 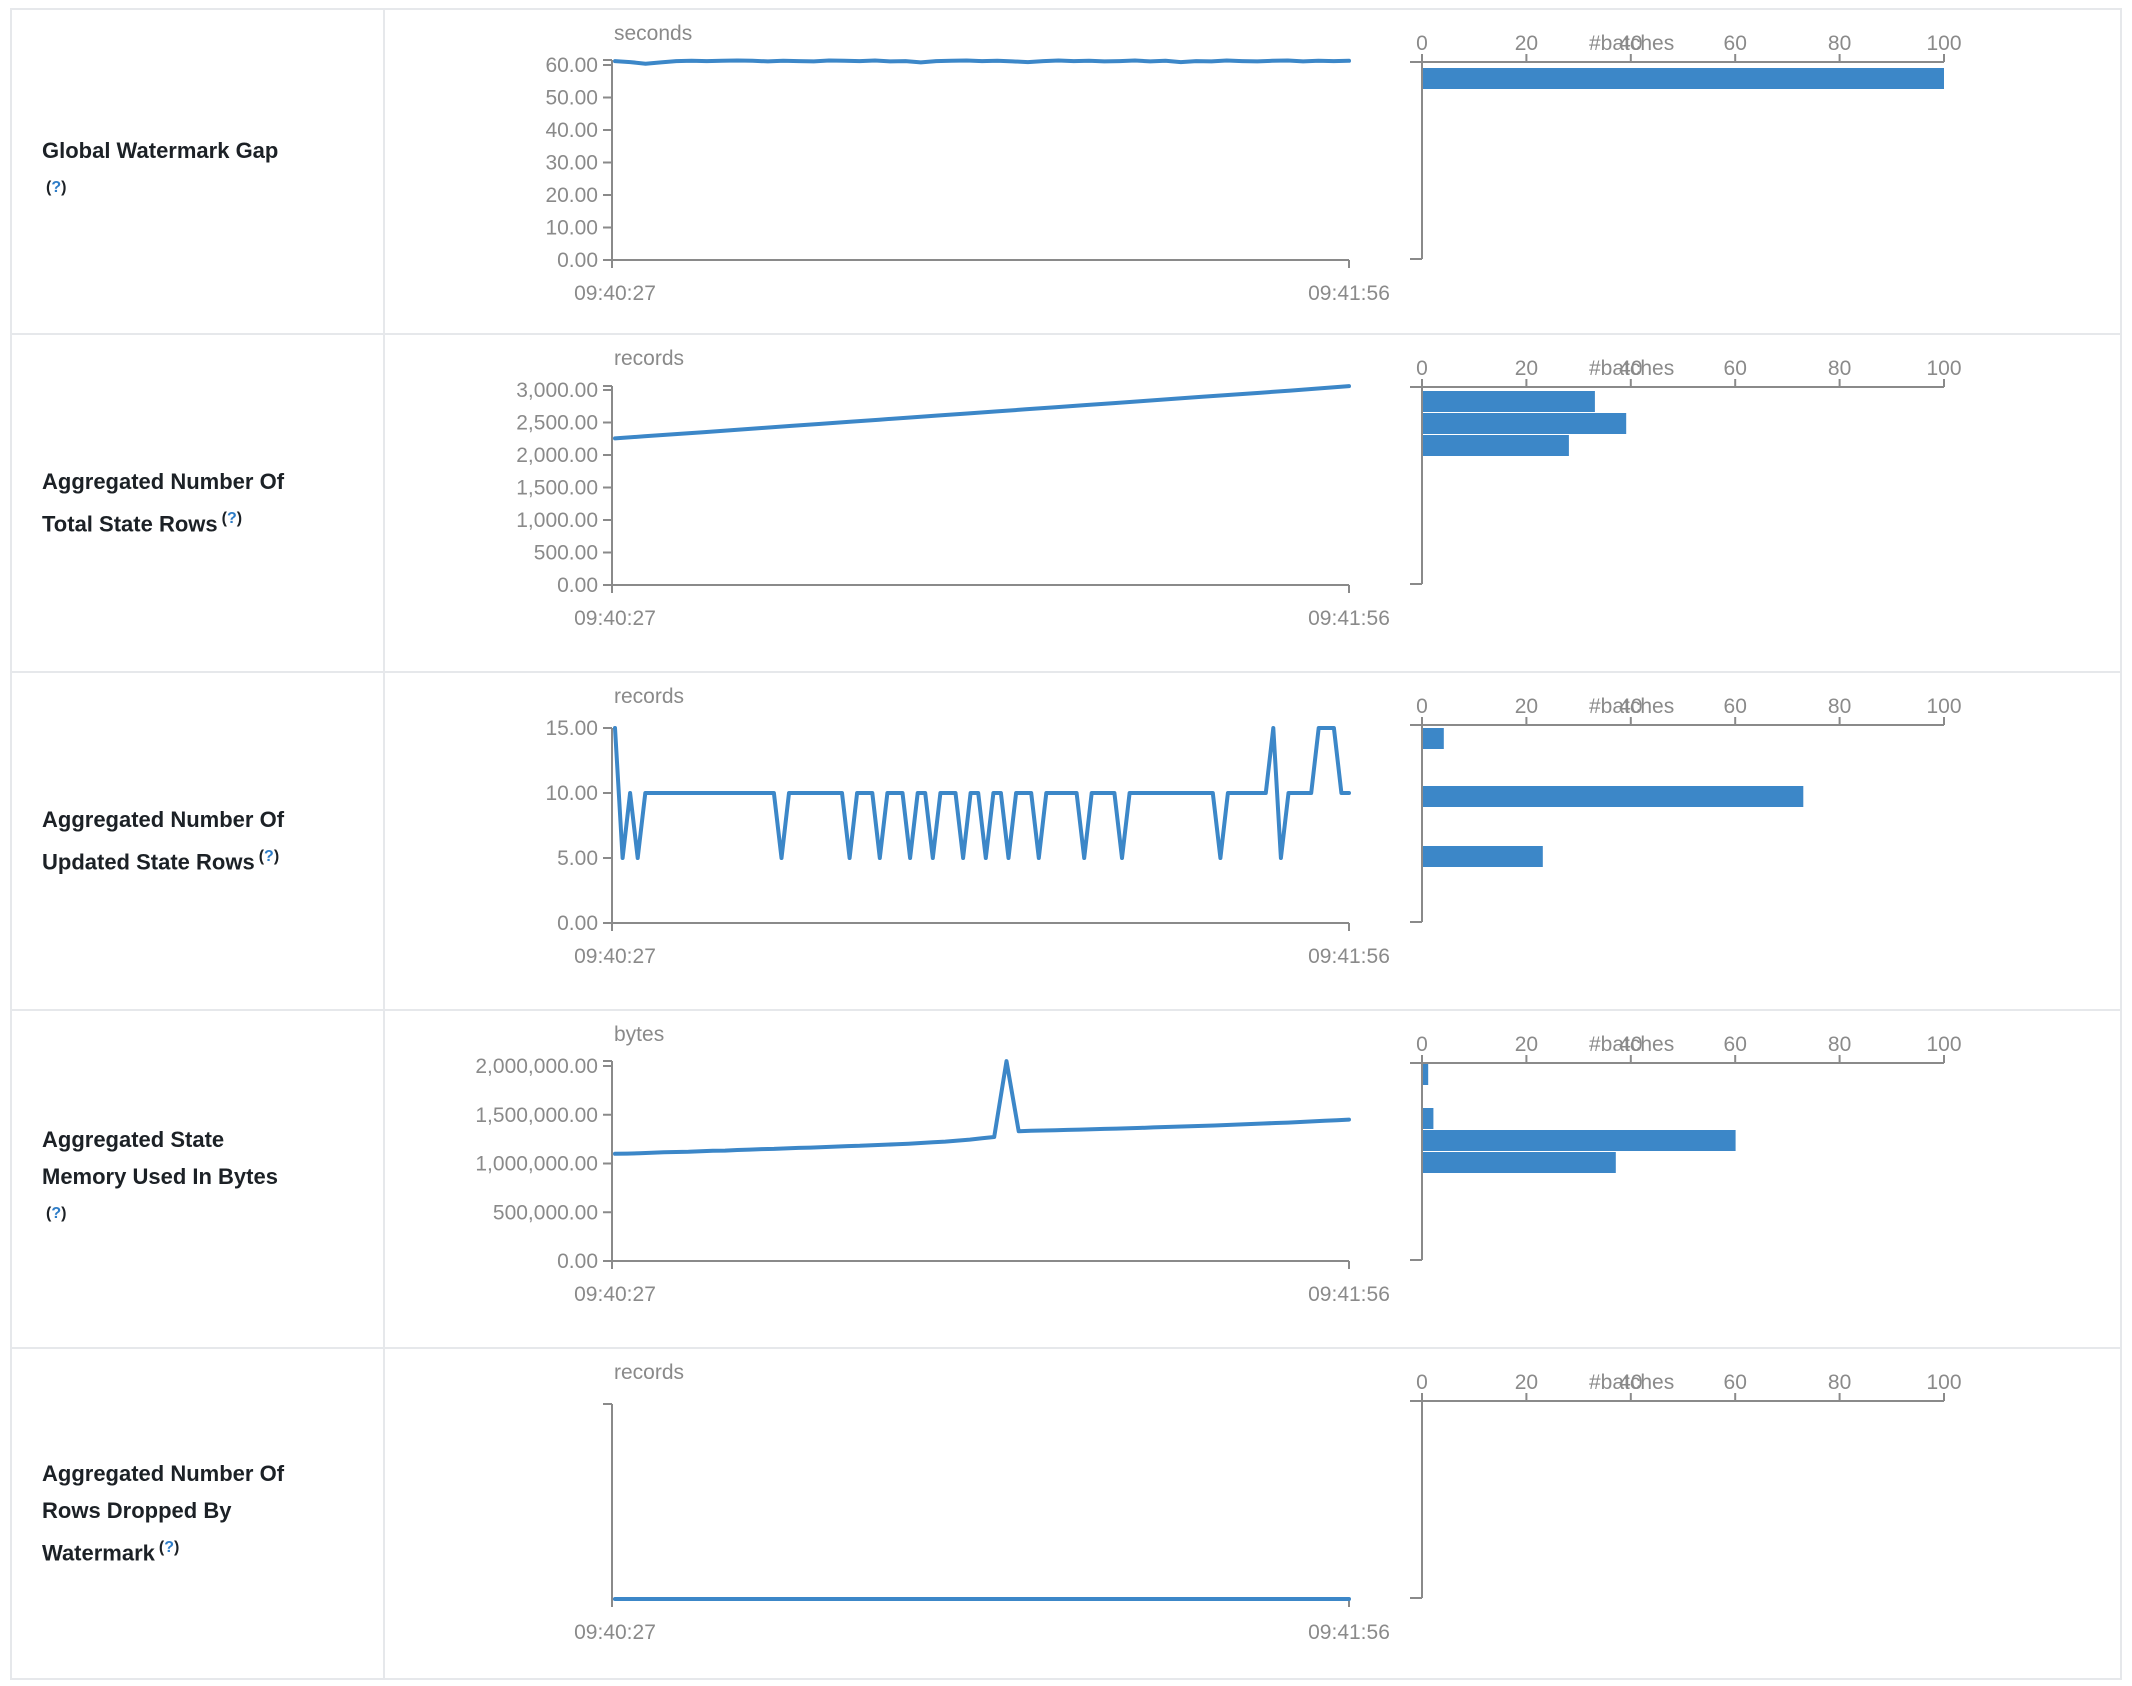 I want to click on svg-text: 1,500,000.00, so click(x=536, y=1115).